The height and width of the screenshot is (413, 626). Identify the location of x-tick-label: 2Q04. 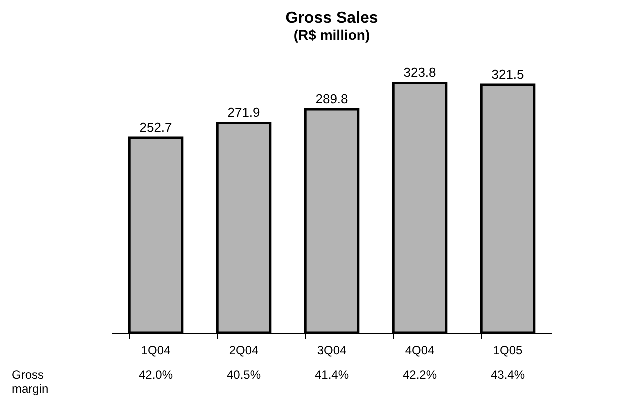
(244, 351).